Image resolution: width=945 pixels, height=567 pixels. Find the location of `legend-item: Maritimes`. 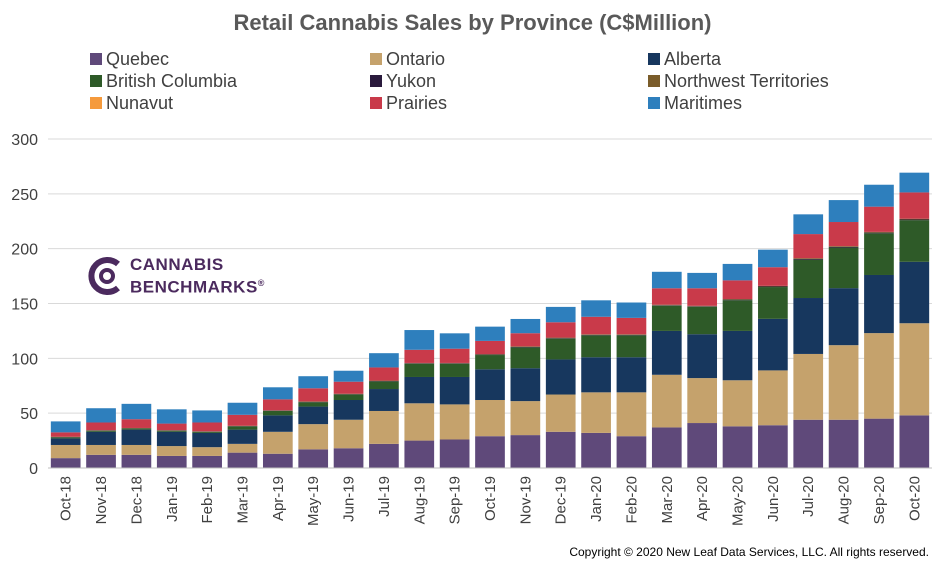

legend-item: Maritimes is located at coordinates (695, 103).